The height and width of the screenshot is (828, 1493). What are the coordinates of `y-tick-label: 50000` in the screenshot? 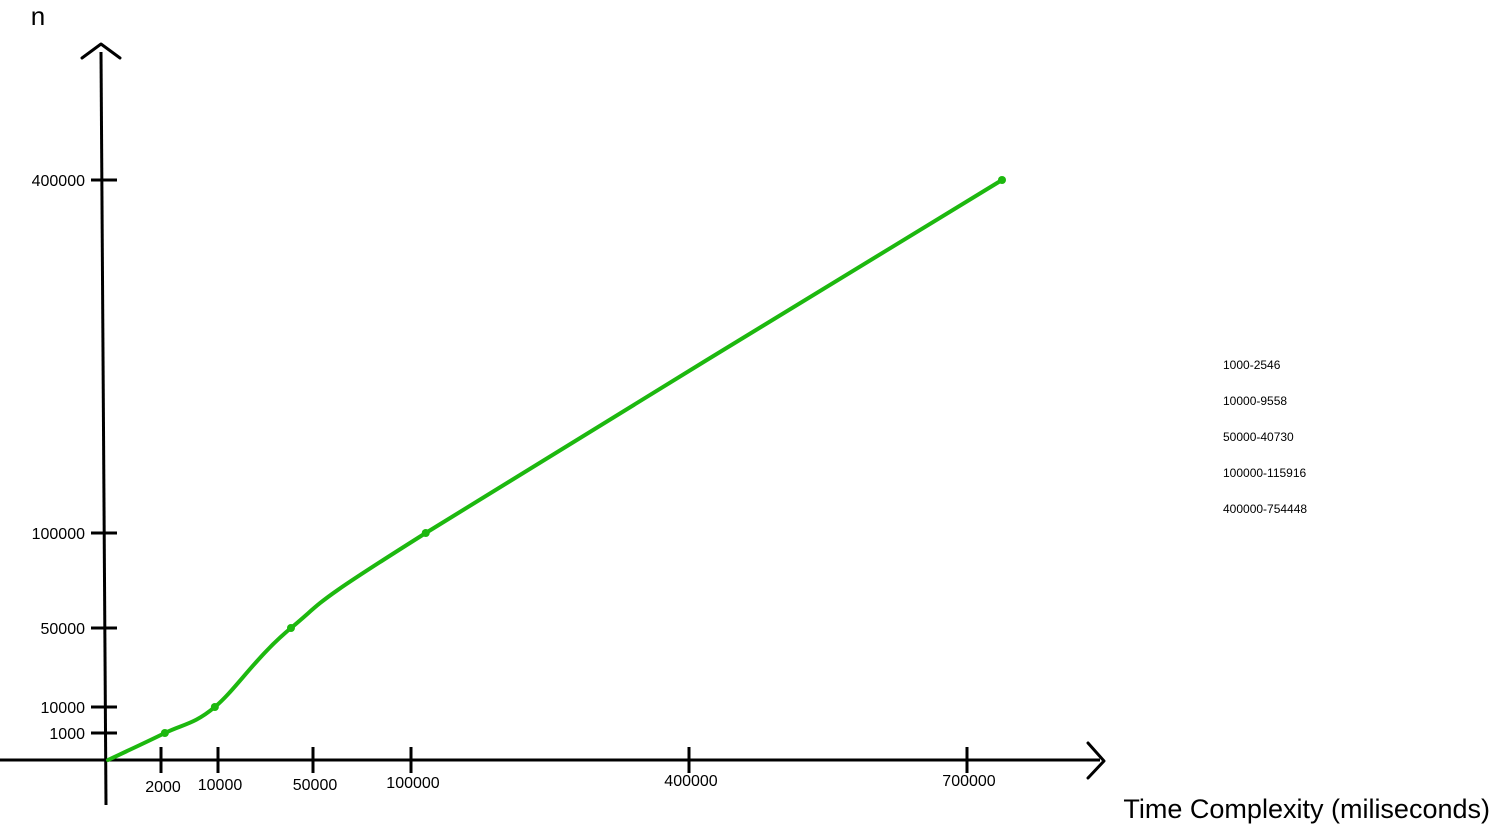 It's located at (63, 629).